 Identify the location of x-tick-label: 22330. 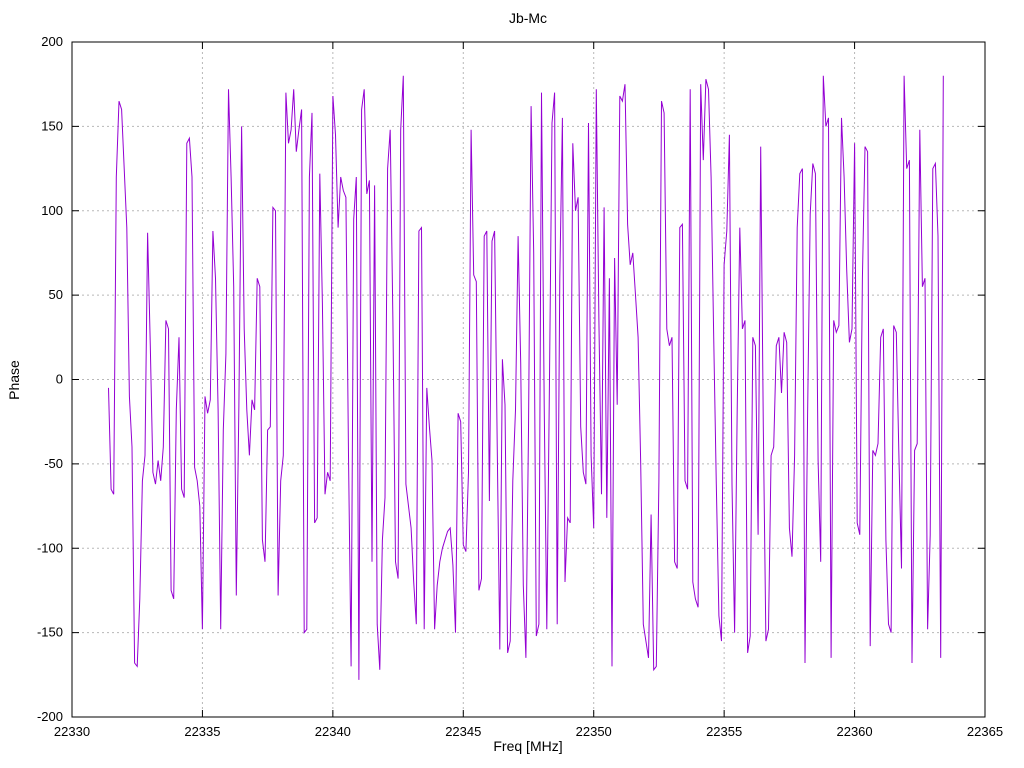
(72, 731).